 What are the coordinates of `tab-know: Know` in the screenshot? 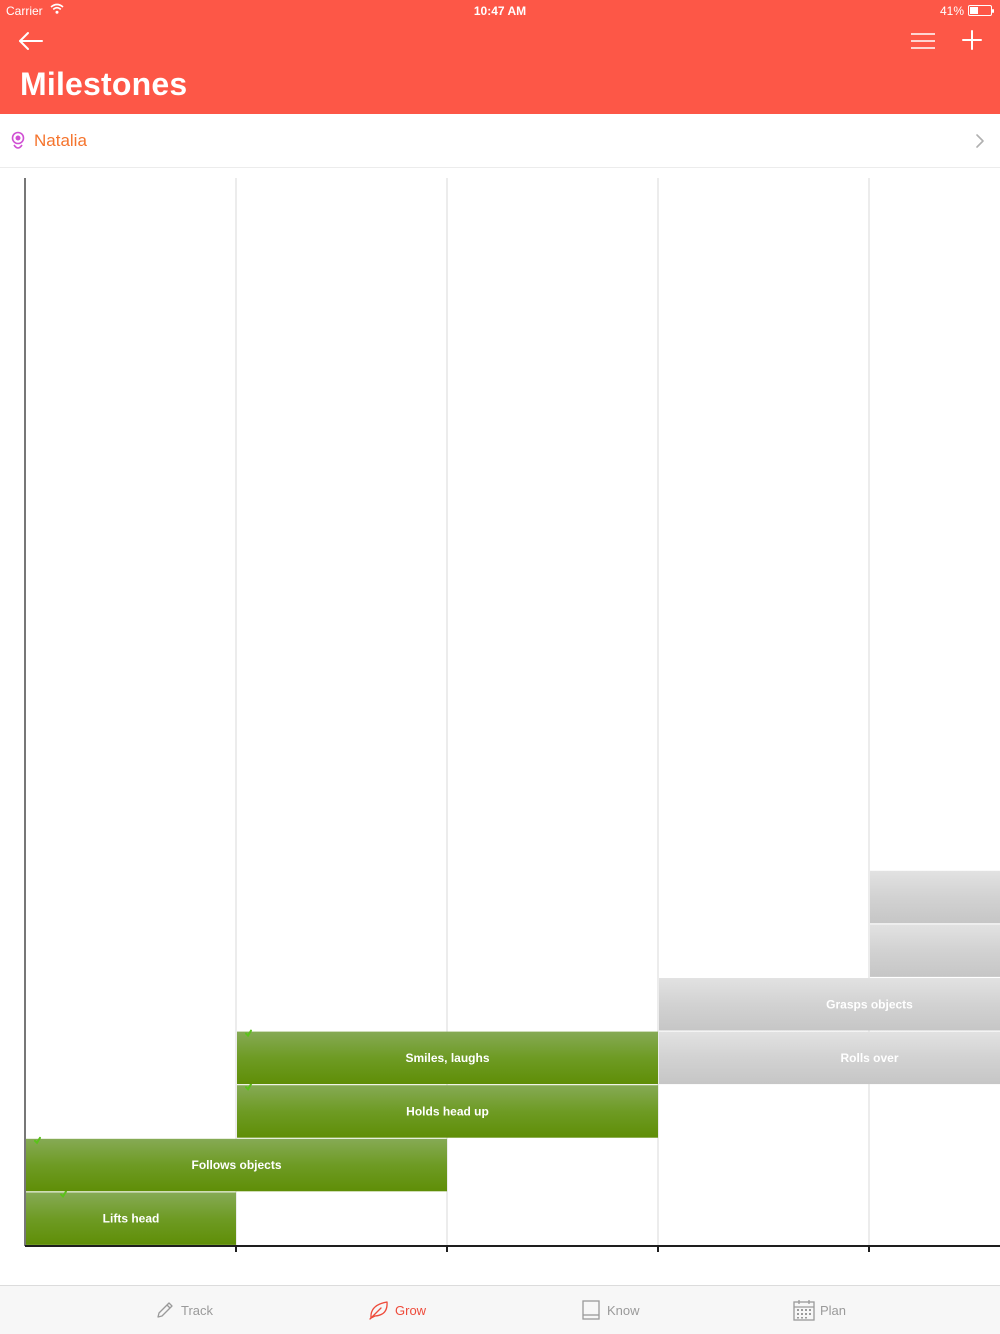 It's located at (623, 1310).